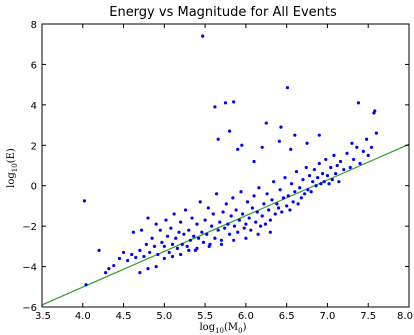 This screenshot has width=414, height=335. Describe the element at coordinates (368, 316) in the screenshot. I see `x-tick-label: 7.5` at that location.